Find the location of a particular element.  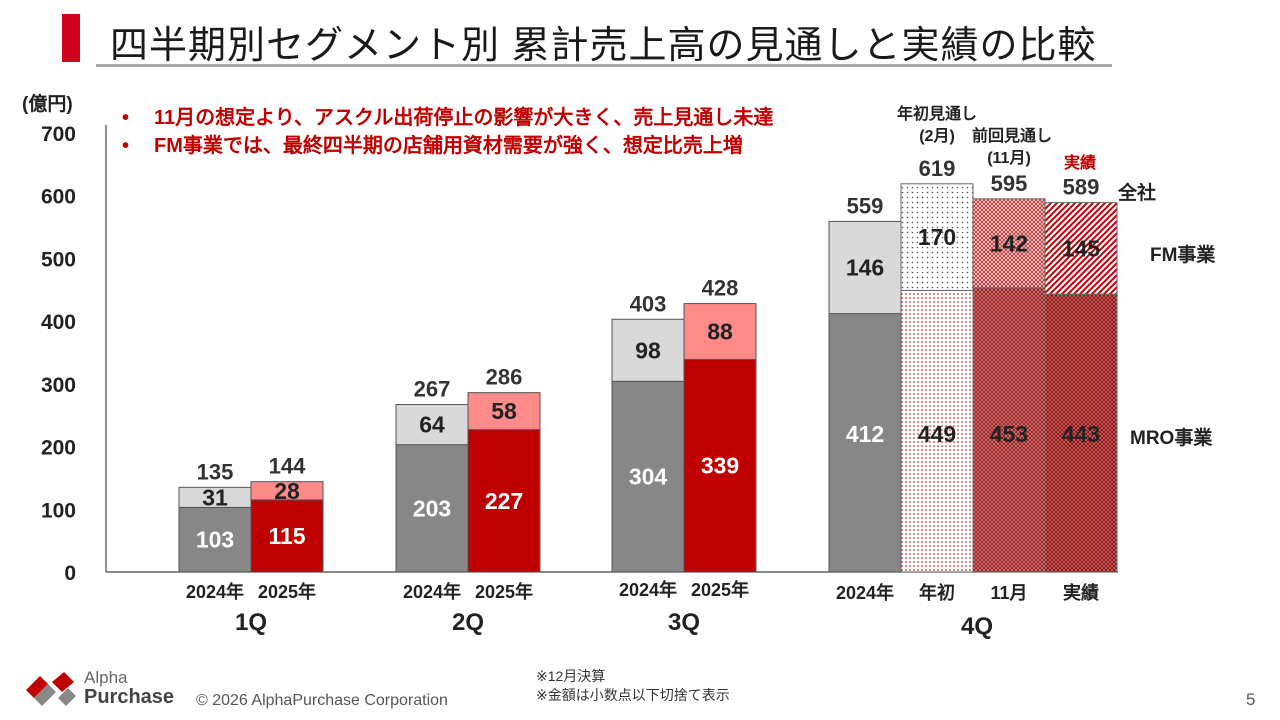

x-category-label: 年初 is located at coordinates (937, 592).